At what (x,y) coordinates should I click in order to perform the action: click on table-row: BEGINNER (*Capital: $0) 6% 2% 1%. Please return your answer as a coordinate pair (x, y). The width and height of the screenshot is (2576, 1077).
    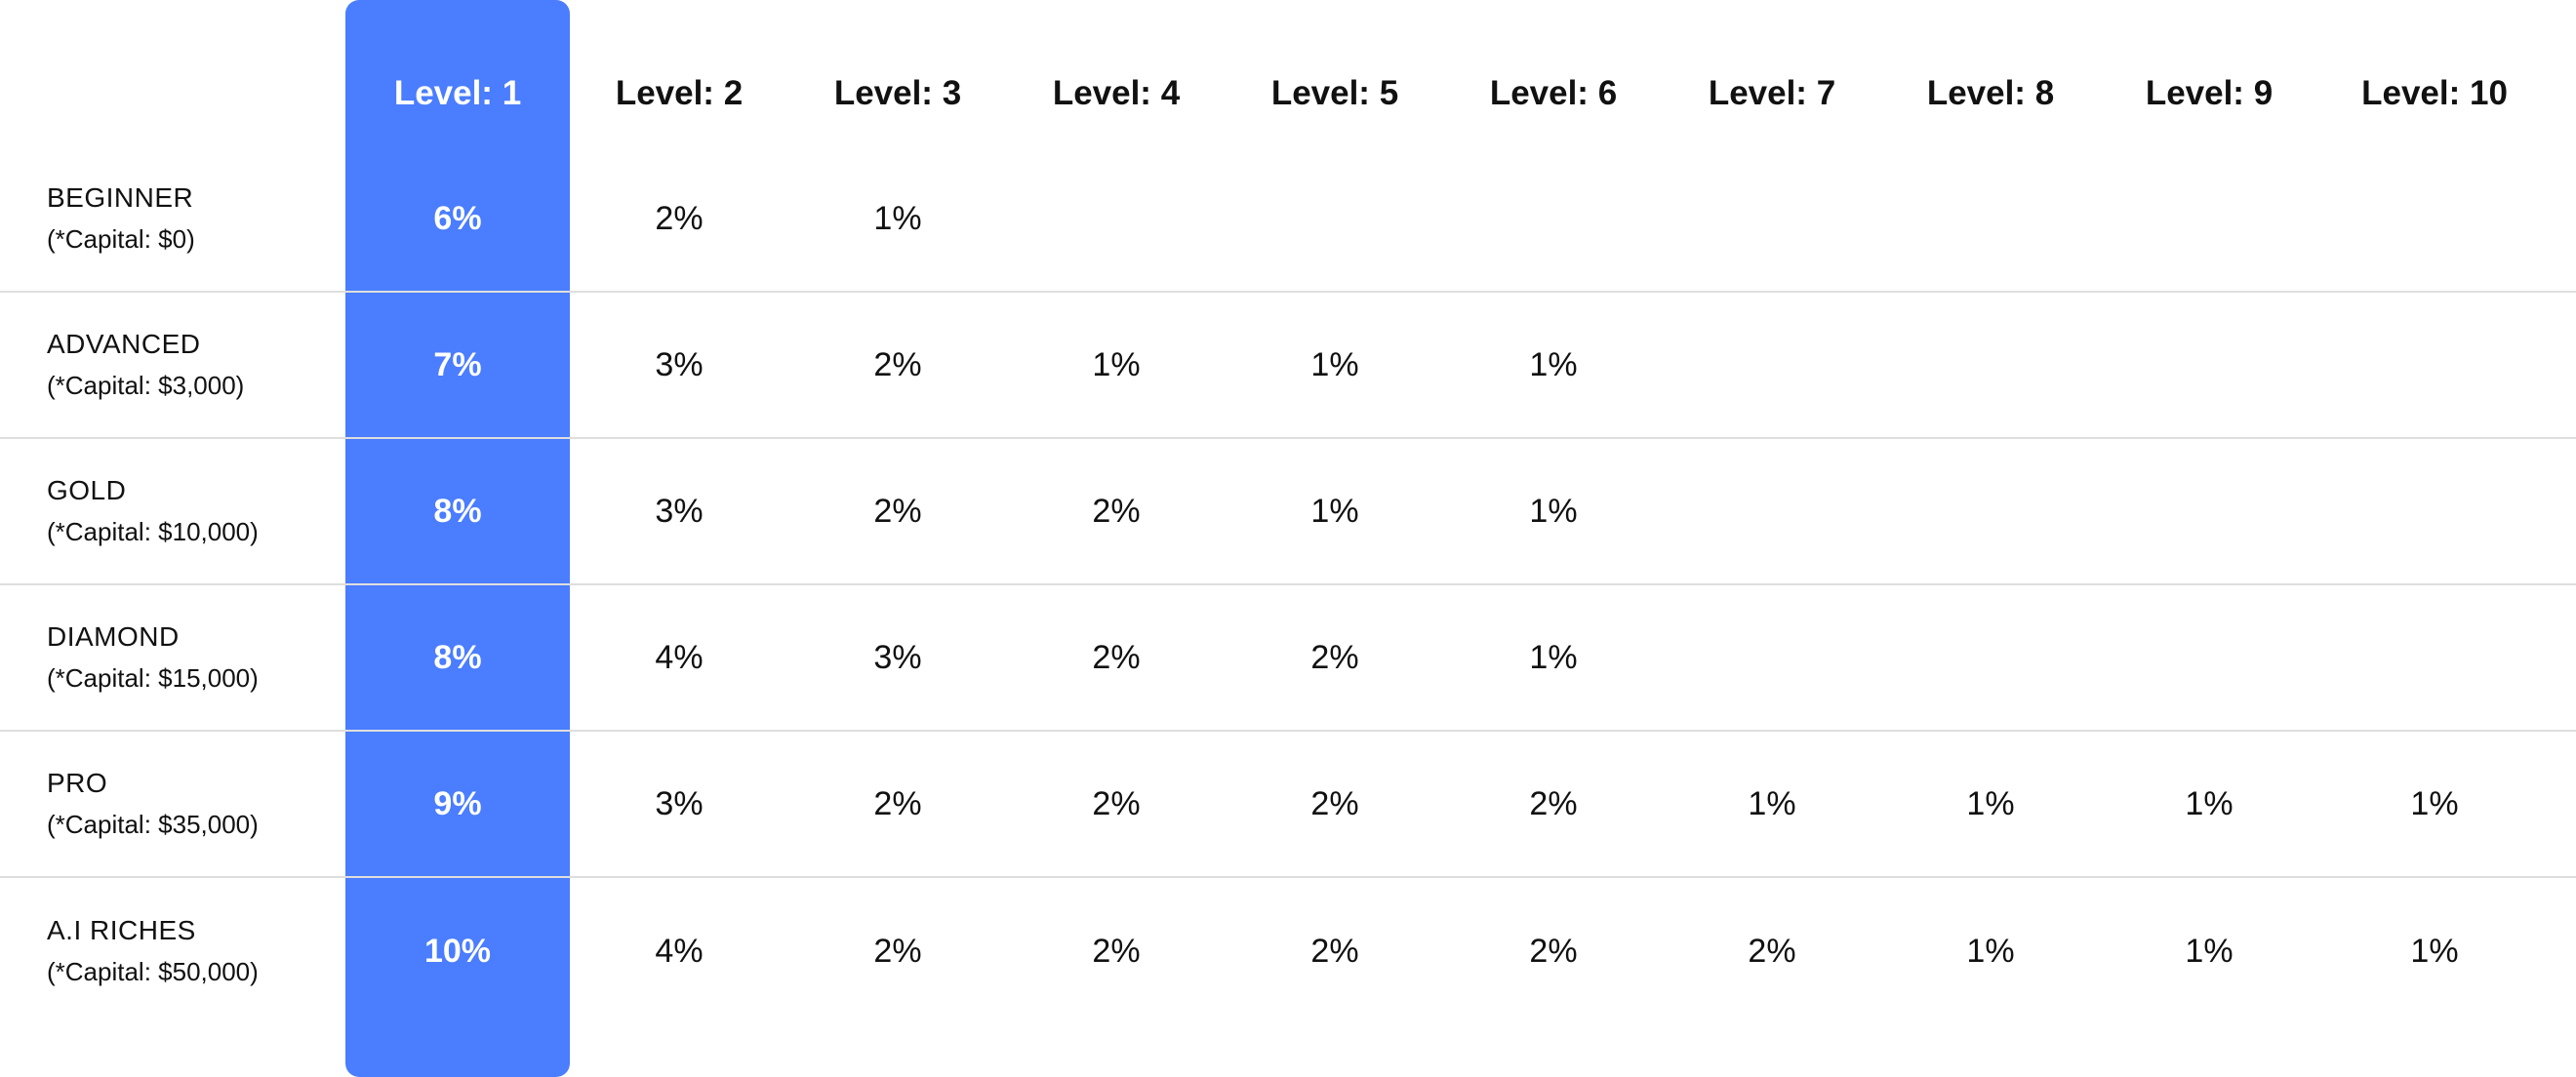
    Looking at the image, I should click on (1288, 219).